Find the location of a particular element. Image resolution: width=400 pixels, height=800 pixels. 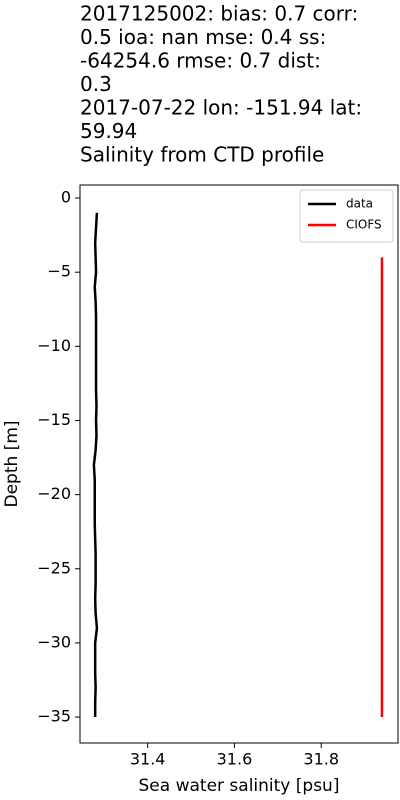

chart-title: 0.3 is located at coordinates (96, 84).